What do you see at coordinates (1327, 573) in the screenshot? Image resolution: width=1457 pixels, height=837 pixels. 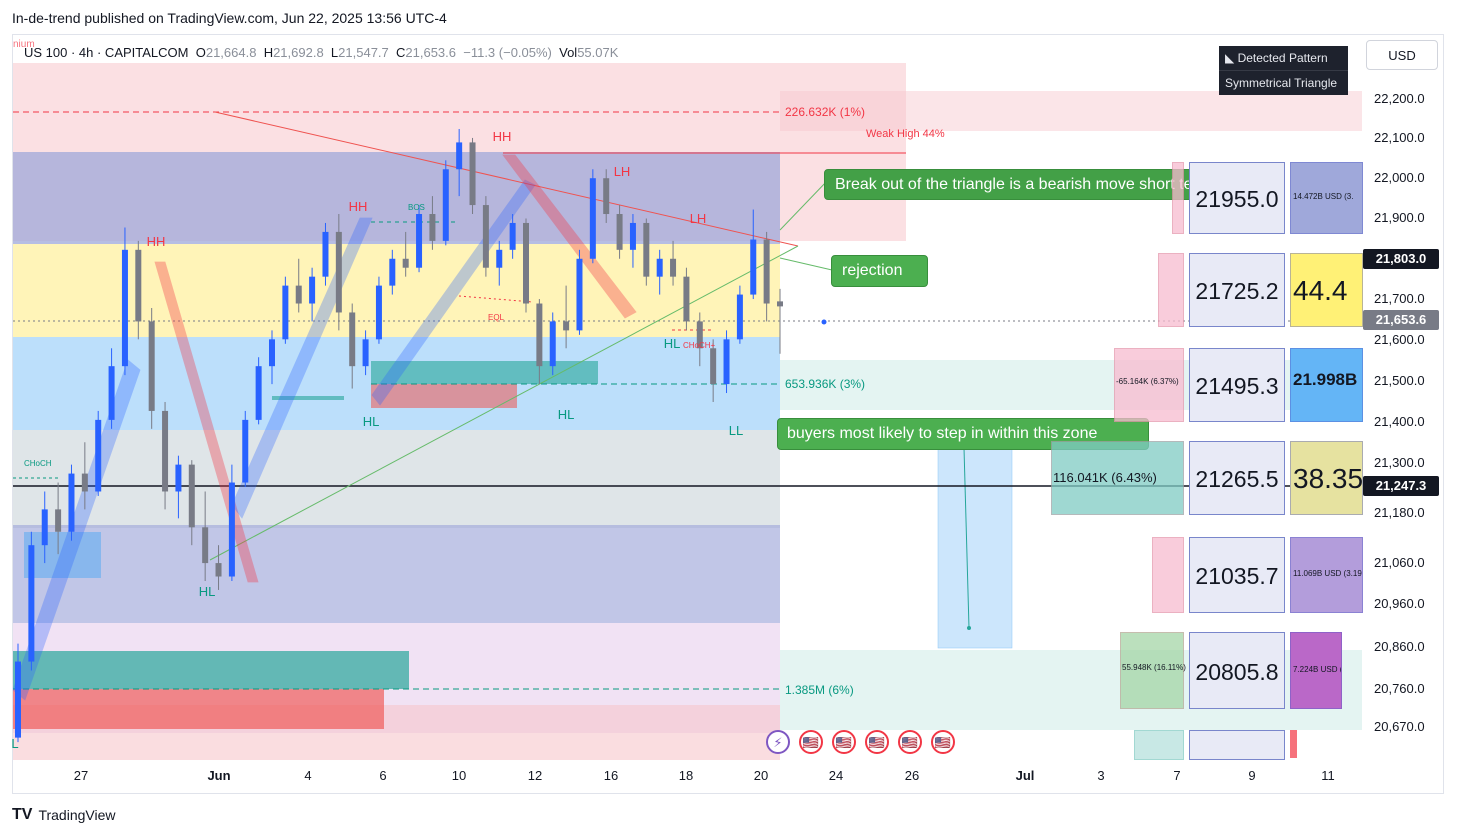 I see `volume-profile-right-label: 11.069B USD (3.19%)` at bounding box center [1327, 573].